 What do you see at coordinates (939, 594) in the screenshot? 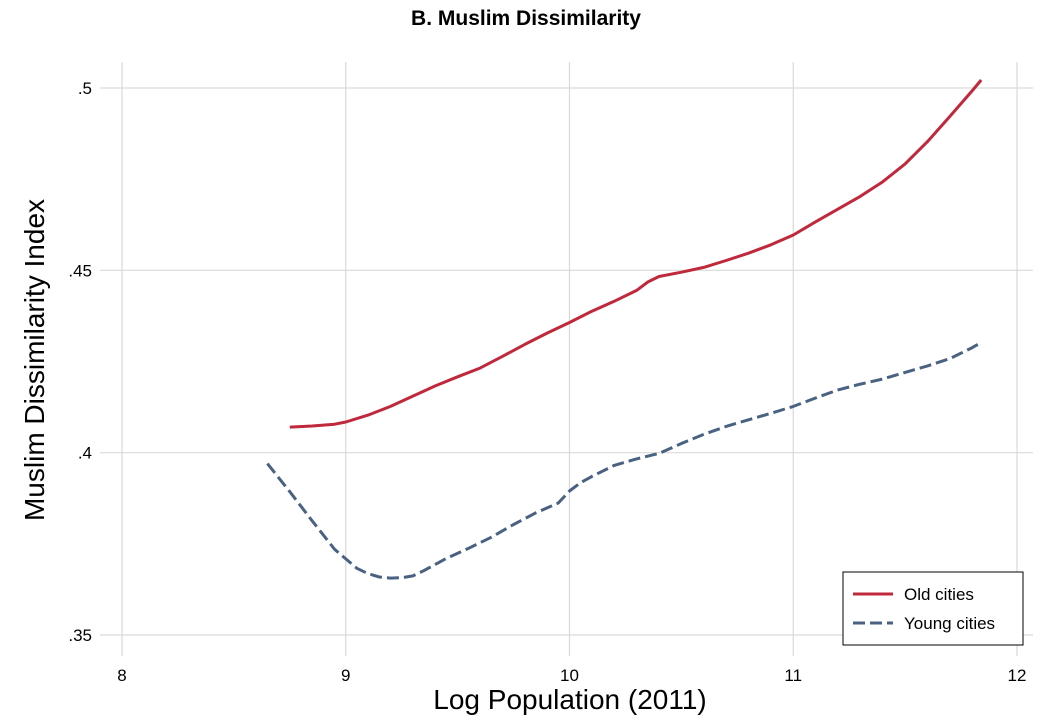
I see `legend-label: Old cities` at bounding box center [939, 594].